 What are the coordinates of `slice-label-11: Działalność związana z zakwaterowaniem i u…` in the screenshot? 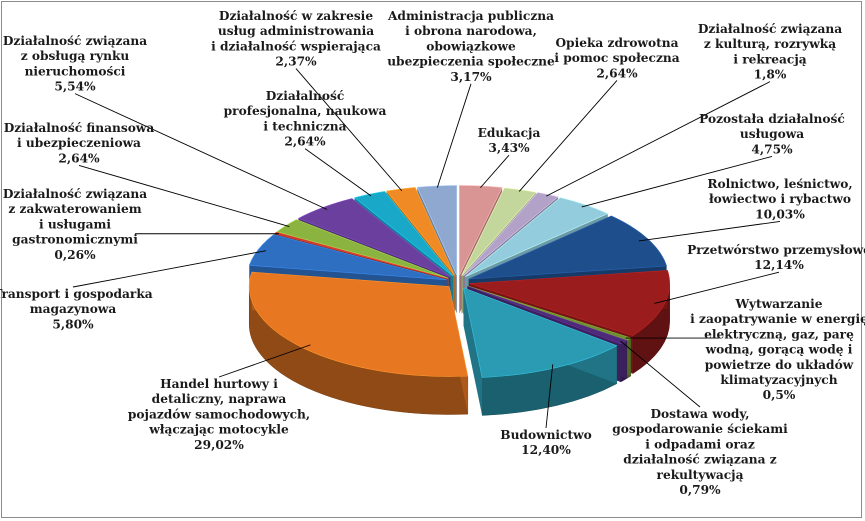 It's located at (75, 224).